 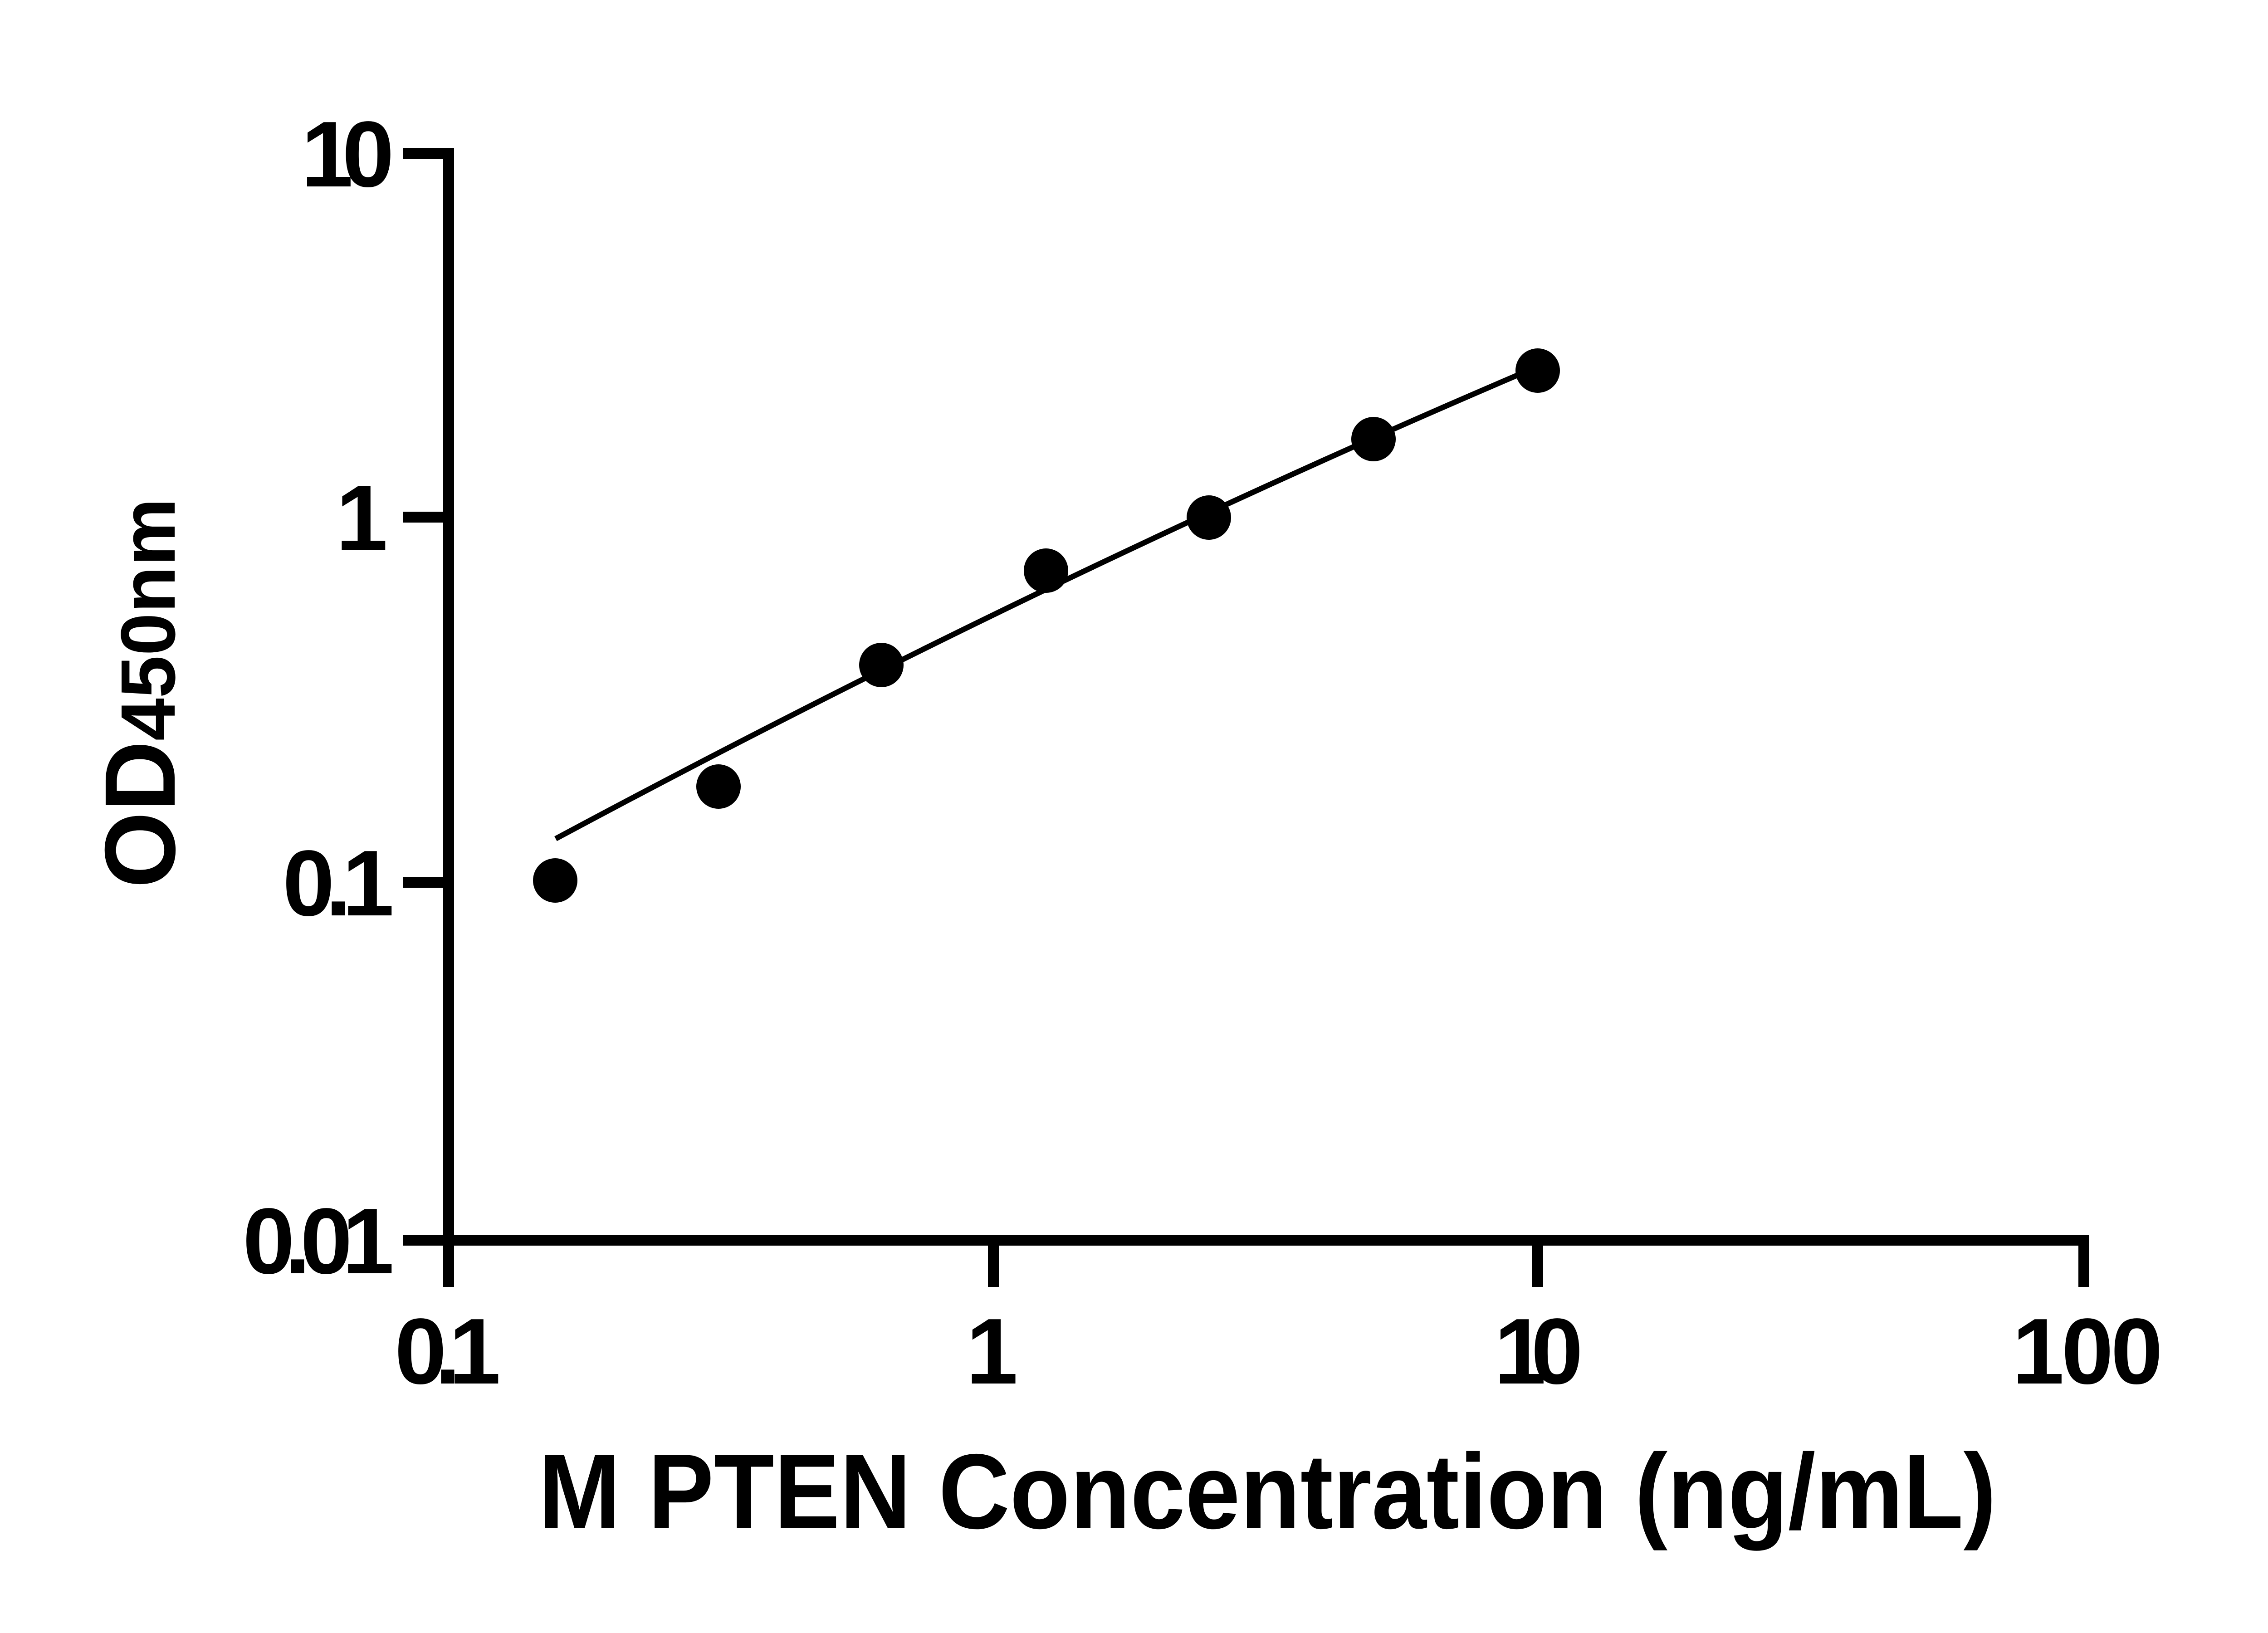 What do you see at coordinates (1267, 1491) in the screenshot?
I see `svg-text: M PTEN Concentration (ng/mL)` at bounding box center [1267, 1491].